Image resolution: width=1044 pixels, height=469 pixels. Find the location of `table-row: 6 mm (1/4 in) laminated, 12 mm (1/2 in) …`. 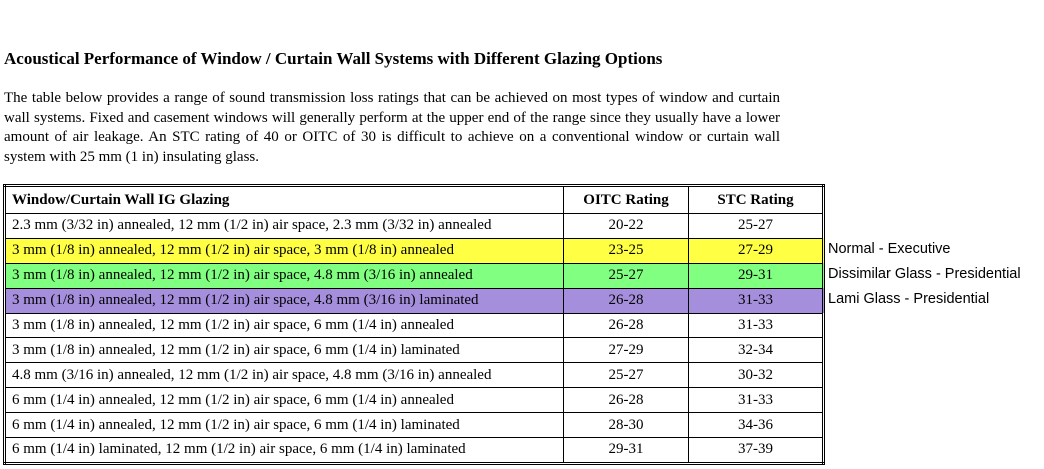

table-row: 6 mm (1/4 in) laminated, 12 mm (1/2 in) … is located at coordinates (414, 450).